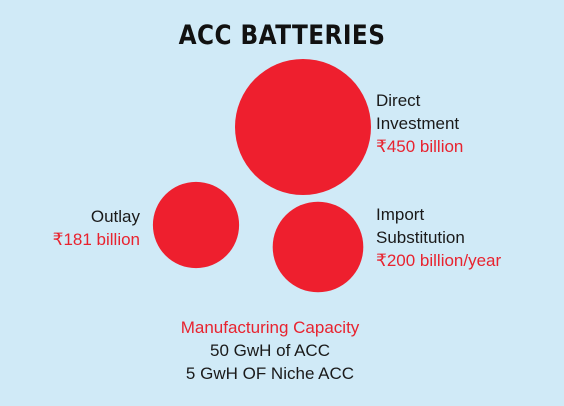  Describe the element at coordinates (270, 373) in the screenshot. I see `capacity-line-2: 5 GwH OF Niche ACC` at that location.